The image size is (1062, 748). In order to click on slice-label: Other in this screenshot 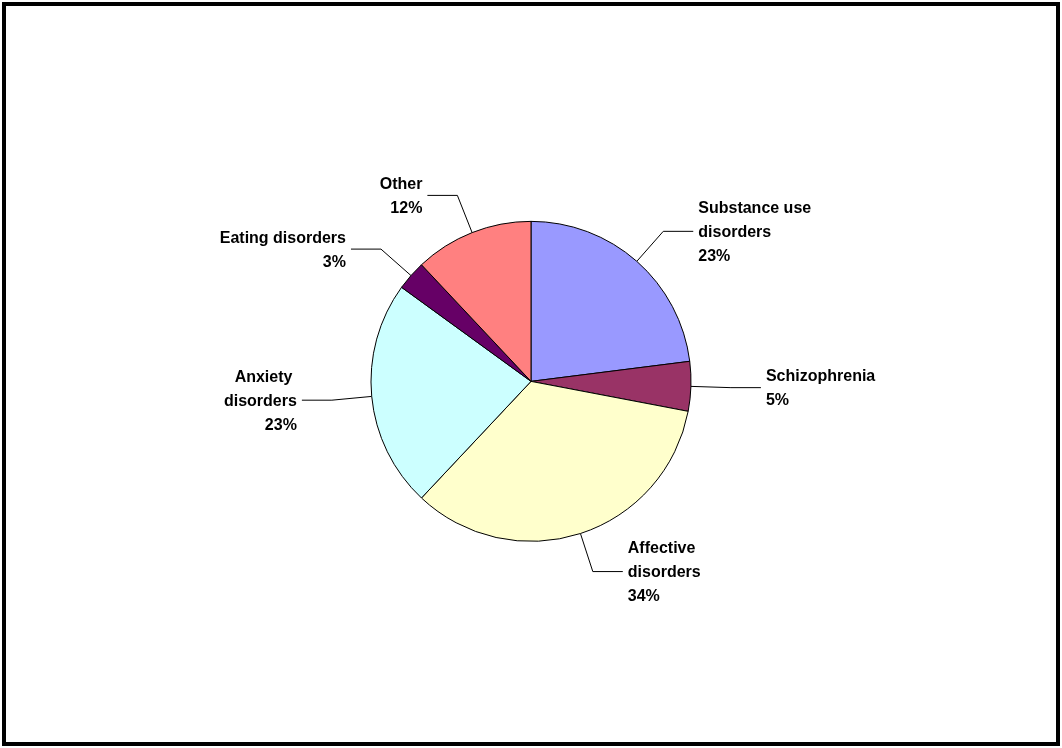, I will do `click(401, 183)`.